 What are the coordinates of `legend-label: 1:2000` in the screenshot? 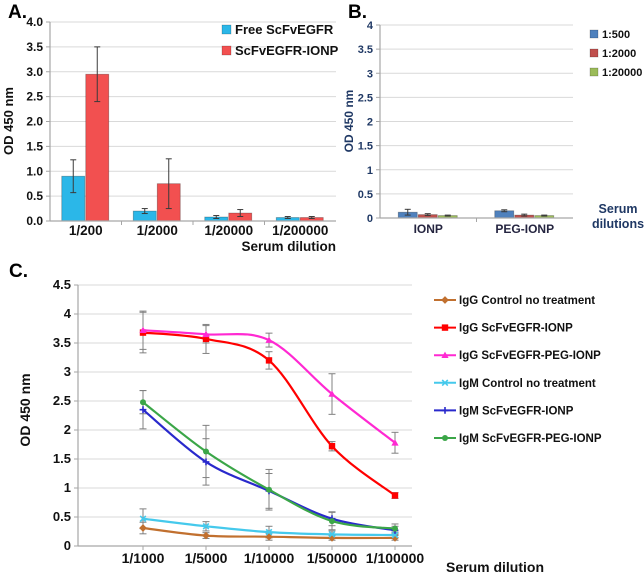 It's located at (619, 54).